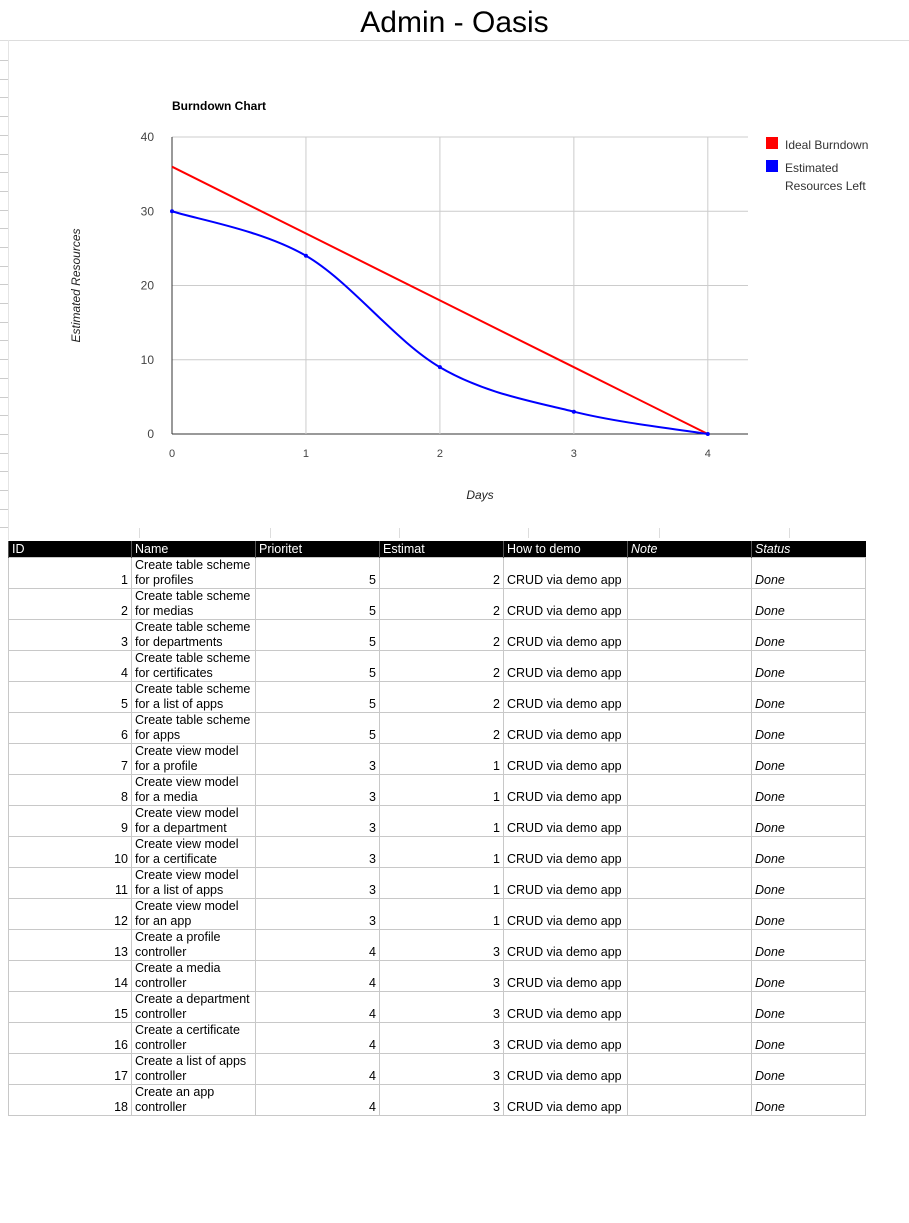  I want to click on cell-id: 11, so click(70, 883).